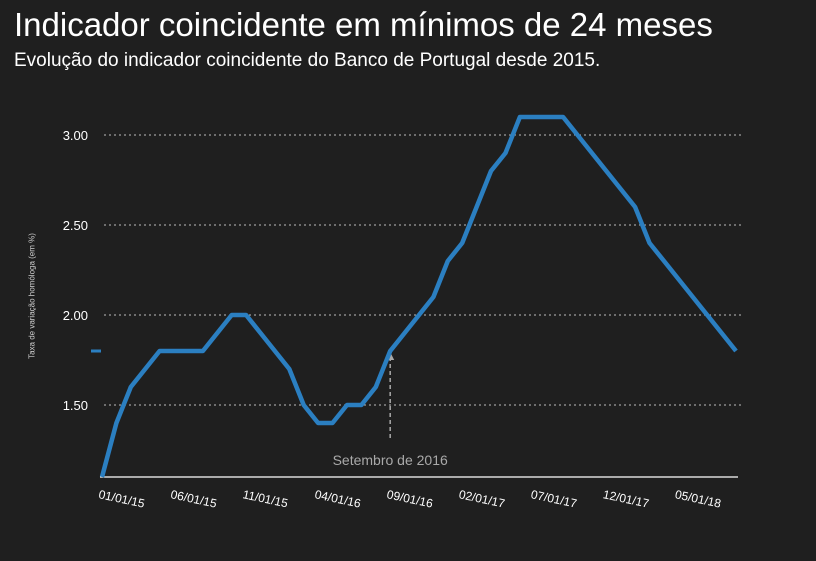  Describe the element at coordinates (193, 498) in the screenshot. I see `x-tick-label: 06/01/15` at that location.